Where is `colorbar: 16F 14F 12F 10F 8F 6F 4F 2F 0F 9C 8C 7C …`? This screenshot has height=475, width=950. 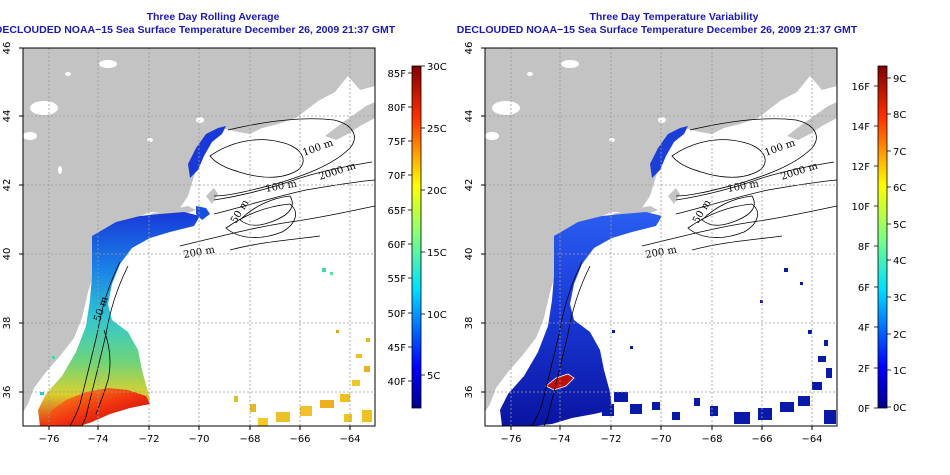
colorbar: 16F 14F 12F 10F 8F 6F 4F 2F 0F 9C 8C 7C … is located at coordinates (879, 240).